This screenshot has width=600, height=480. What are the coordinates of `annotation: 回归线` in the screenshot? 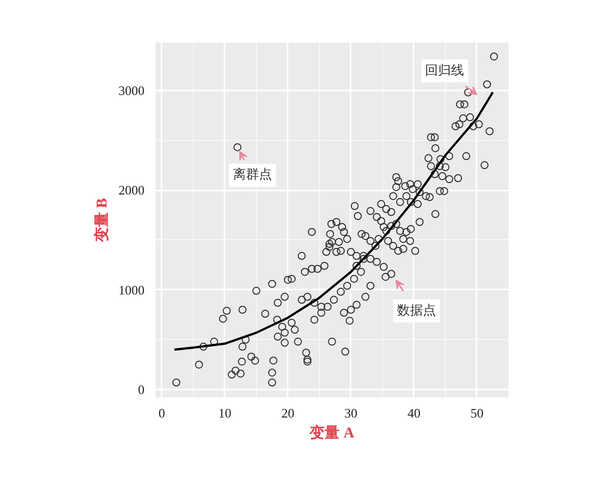 It's located at (444, 70).